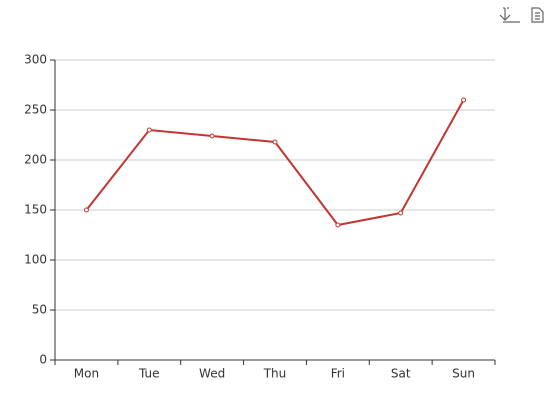 This screenshot has height=420, width=550. I want to click on data-view-icon, so click(537, 15).